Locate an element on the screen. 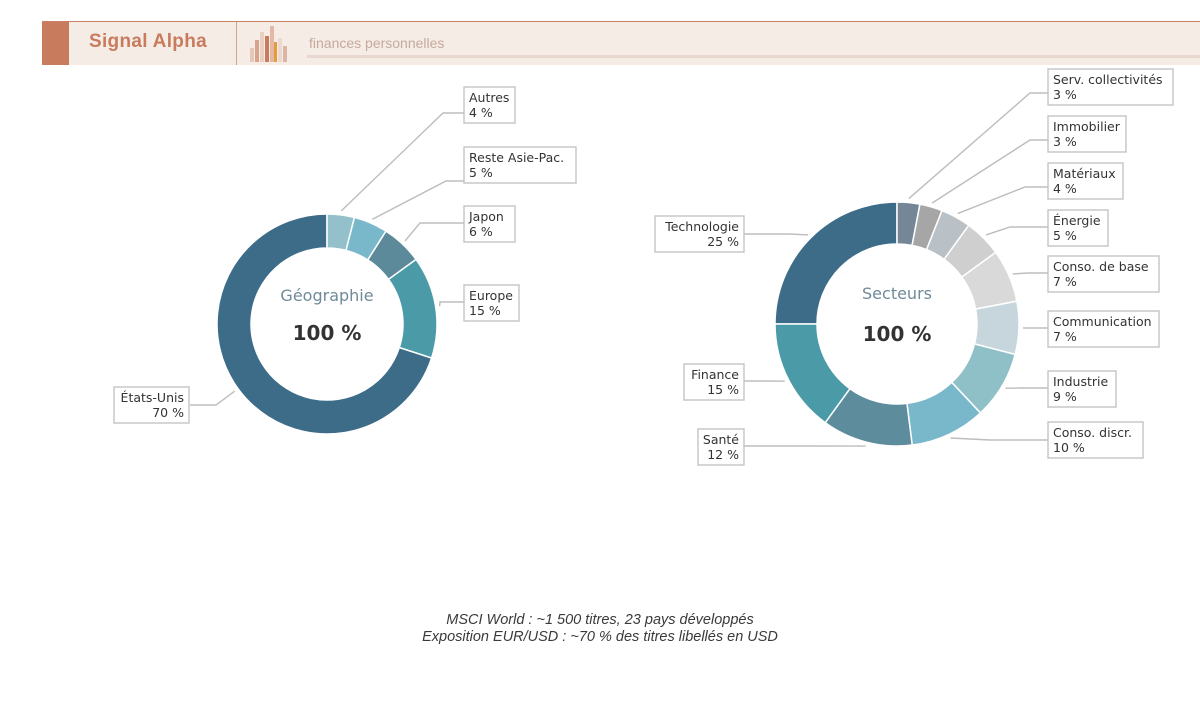  slice-finance is located at coordinates (813, 373).